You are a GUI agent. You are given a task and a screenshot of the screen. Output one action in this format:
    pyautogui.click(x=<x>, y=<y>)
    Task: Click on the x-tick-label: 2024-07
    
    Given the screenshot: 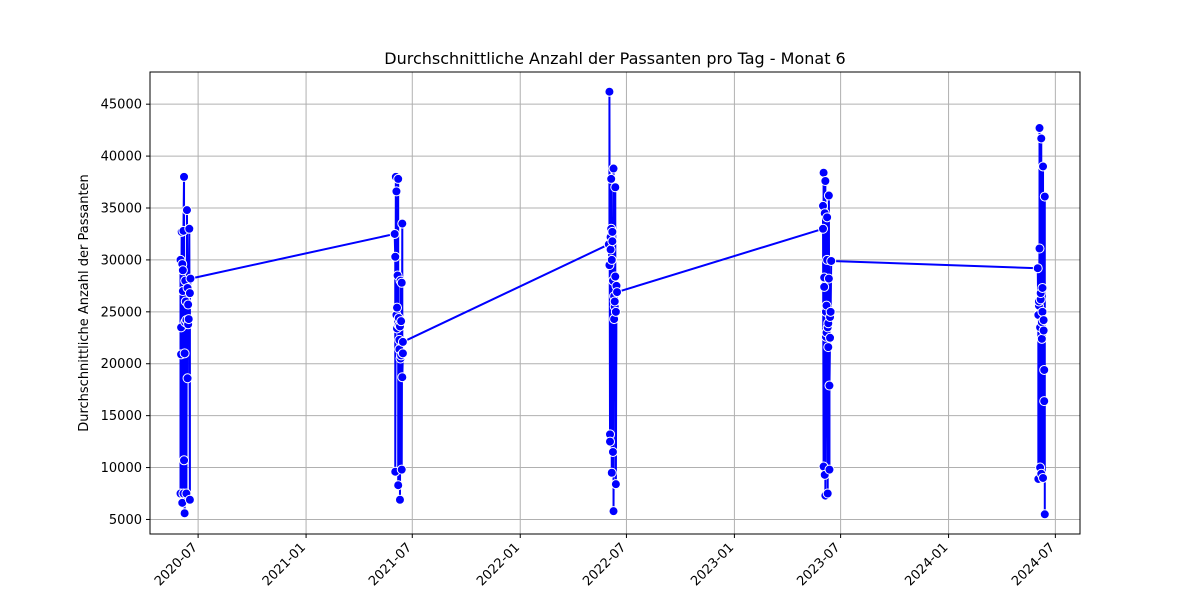 What is the action you would take?
    pyautogui.click(x=1033, y=564)
    